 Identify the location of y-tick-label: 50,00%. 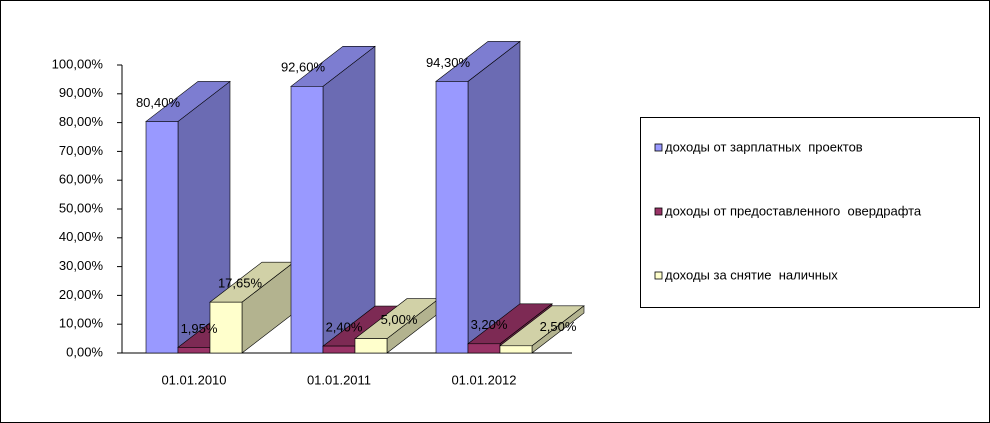
(81, 207).